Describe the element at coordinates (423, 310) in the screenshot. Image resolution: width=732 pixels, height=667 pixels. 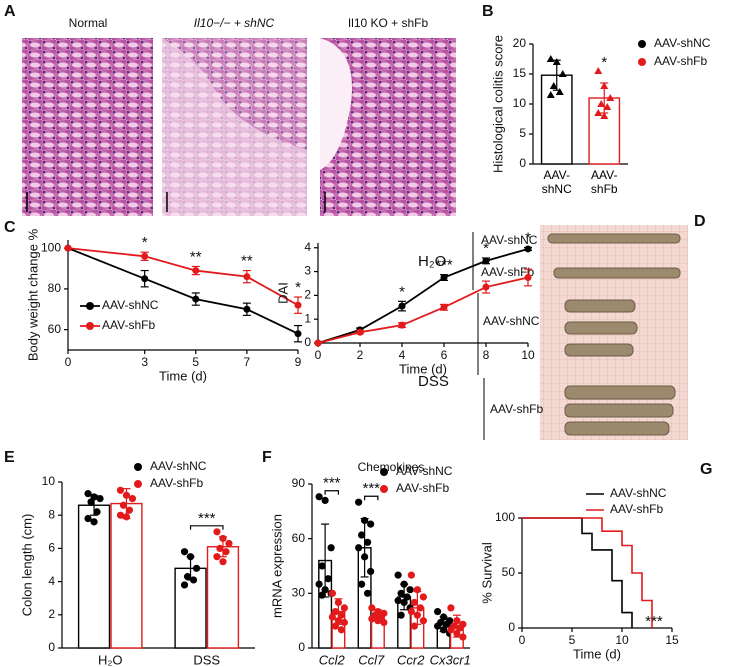
I see `series-line` at that location.